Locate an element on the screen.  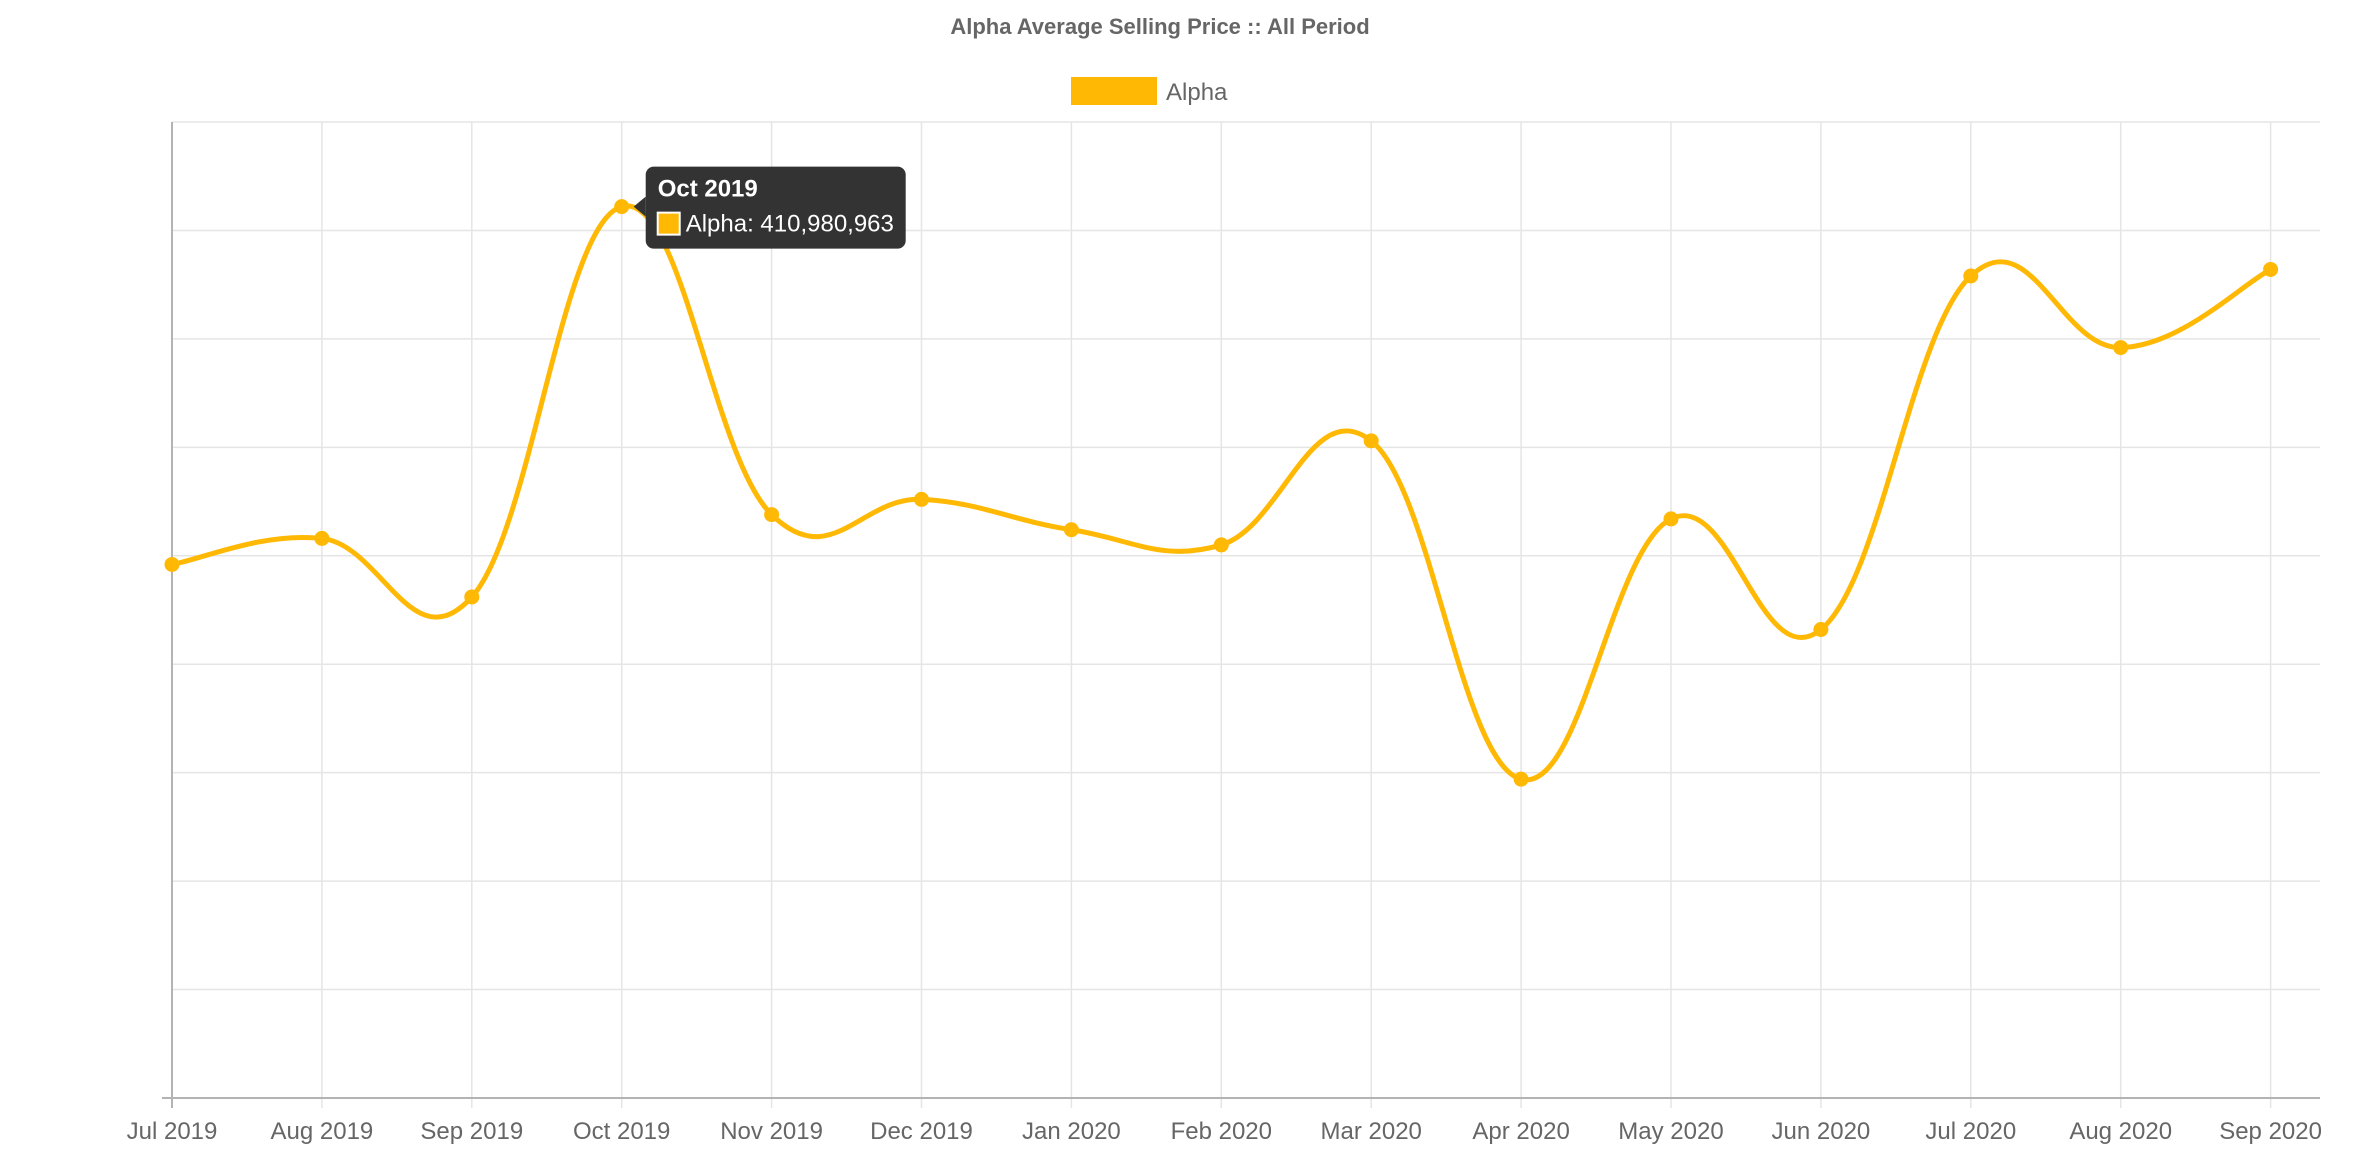
tooltip-title: Oct 2019 is located at coordinates (708, 189).